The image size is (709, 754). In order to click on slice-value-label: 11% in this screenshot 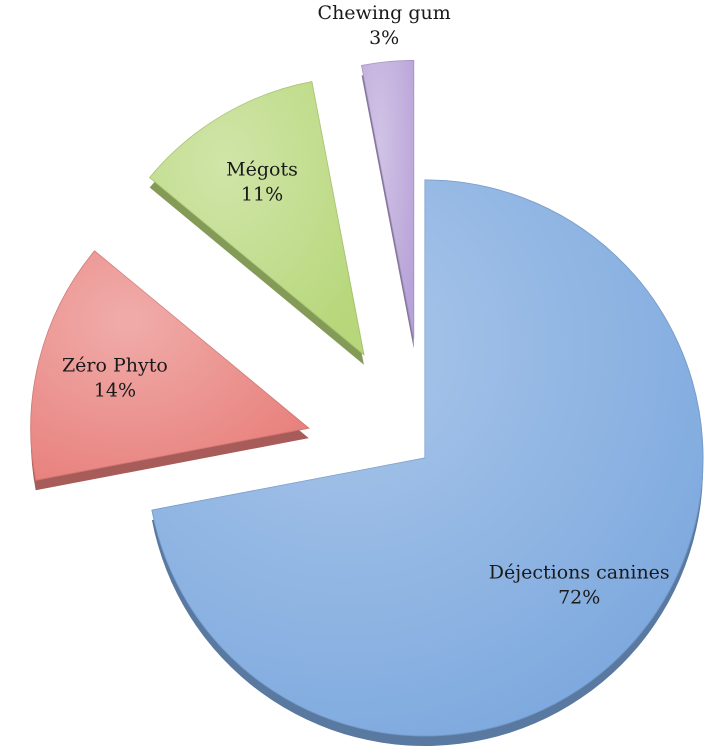, I will do `click(262, 194)`.